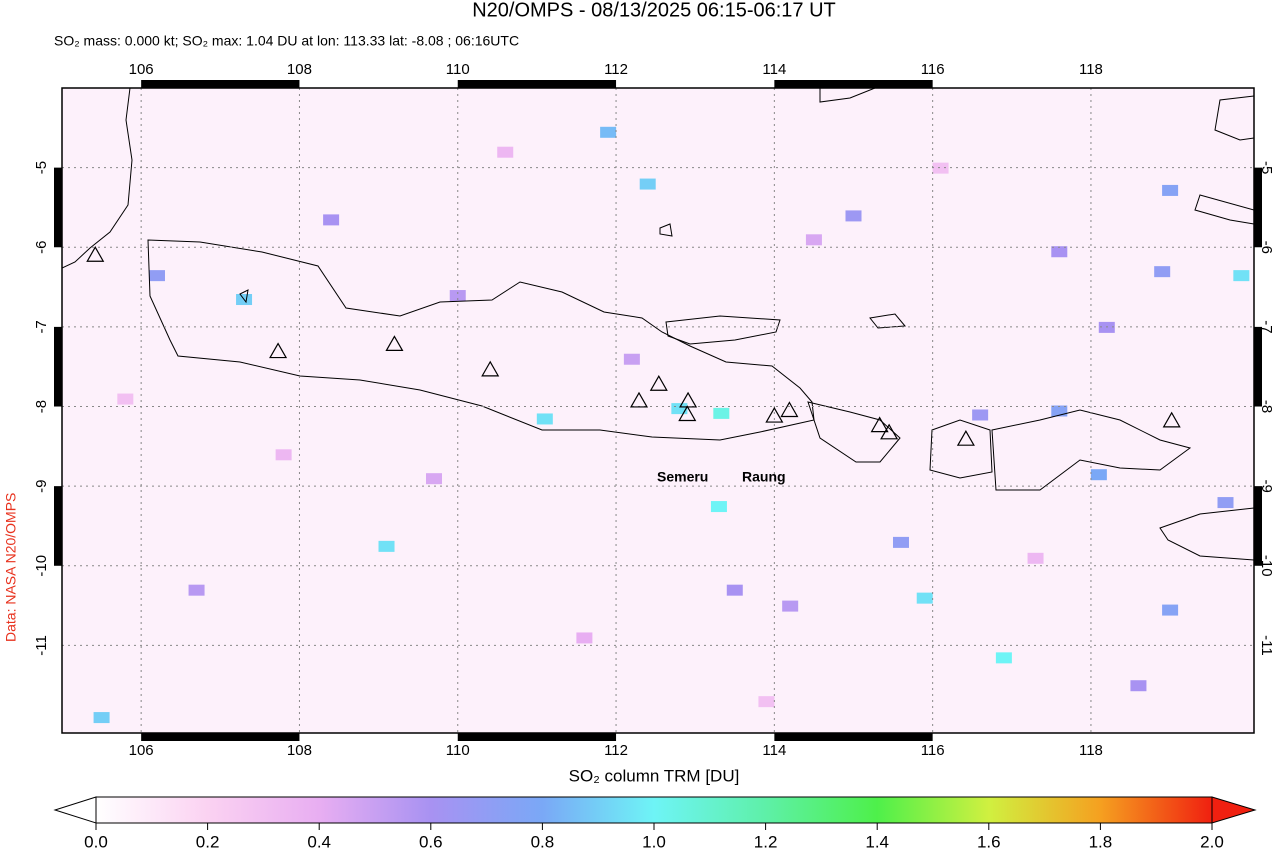 The image size is (1272, 858). I want to click on sumba-coast, so click(1206, 534).